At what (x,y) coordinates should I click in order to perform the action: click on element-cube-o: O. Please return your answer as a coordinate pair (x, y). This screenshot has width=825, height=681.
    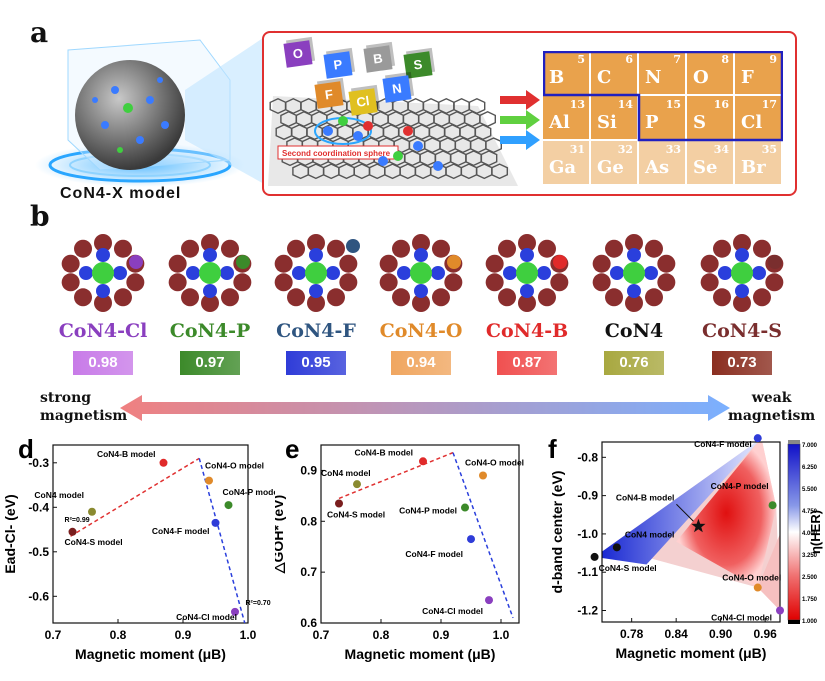
    Looking at the image, I should click on (298, 54).